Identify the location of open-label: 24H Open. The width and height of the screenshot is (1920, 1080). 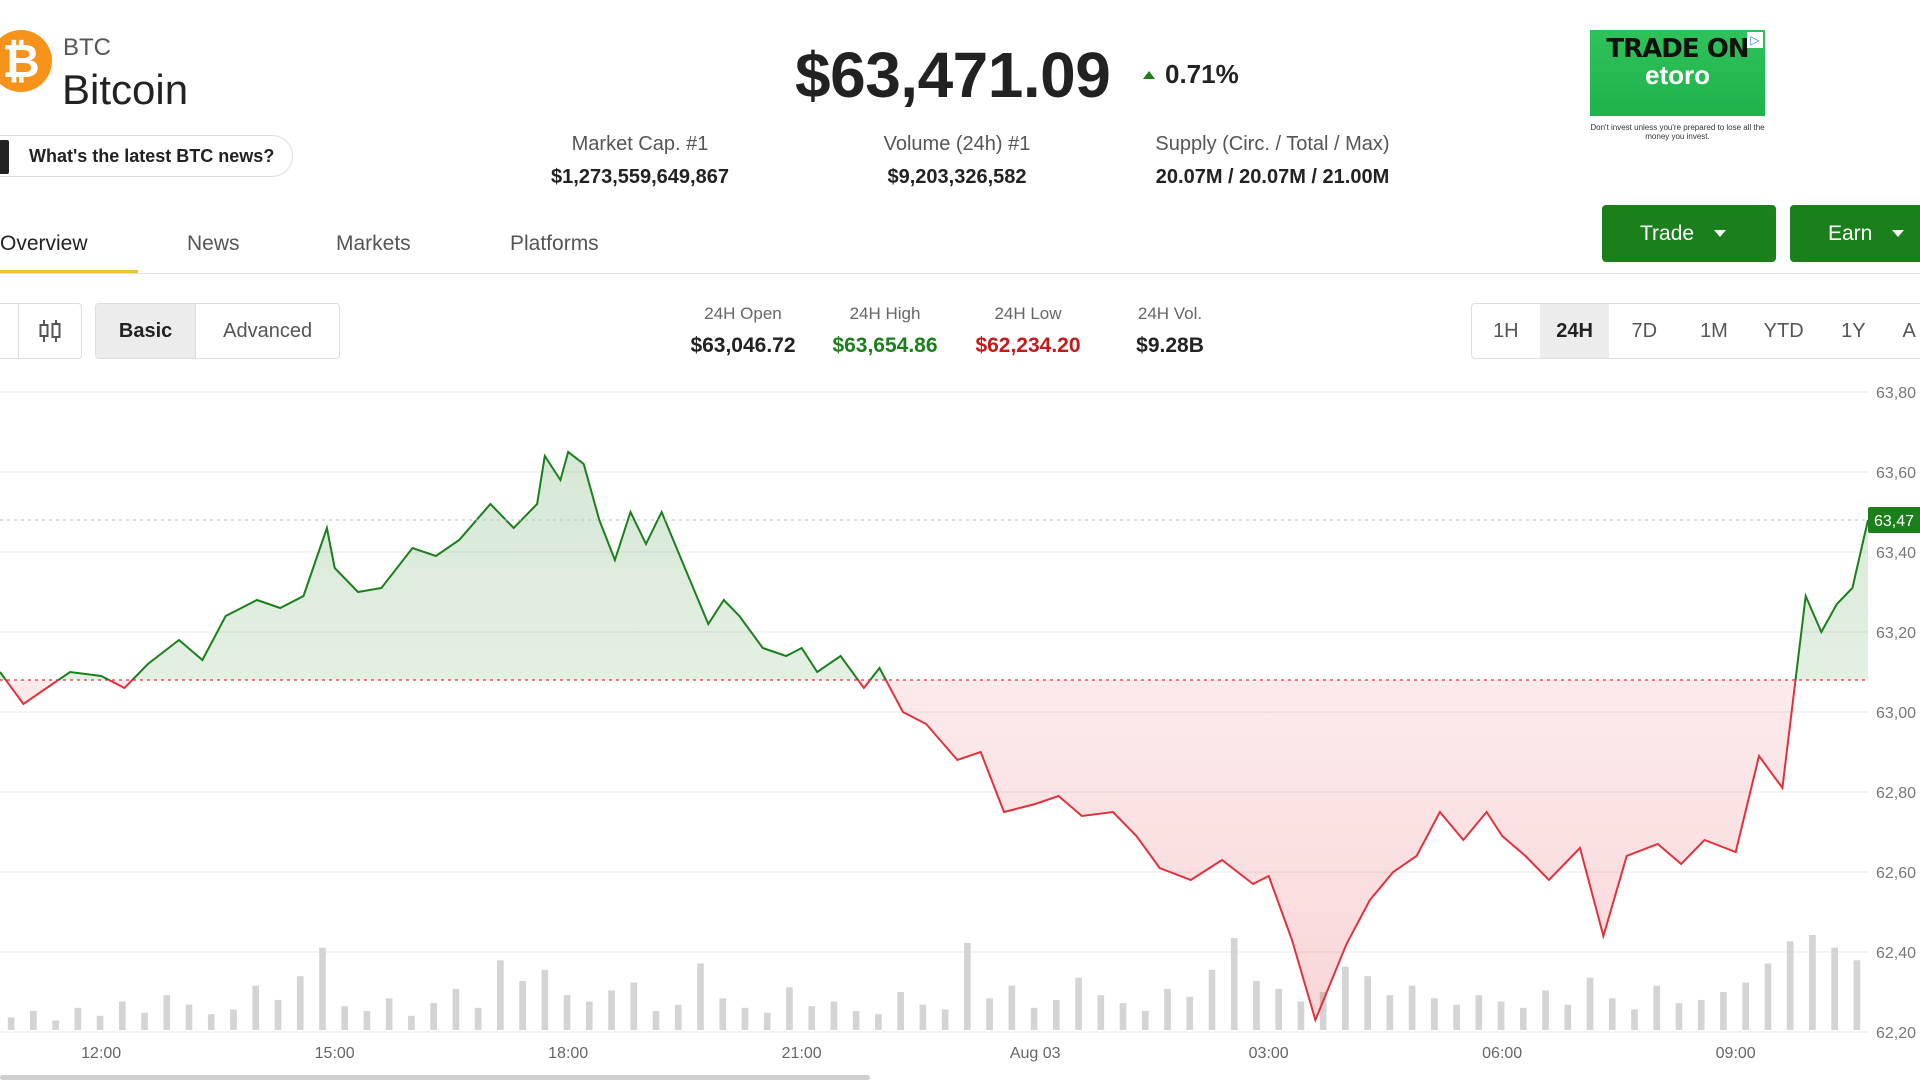
(743, 313).